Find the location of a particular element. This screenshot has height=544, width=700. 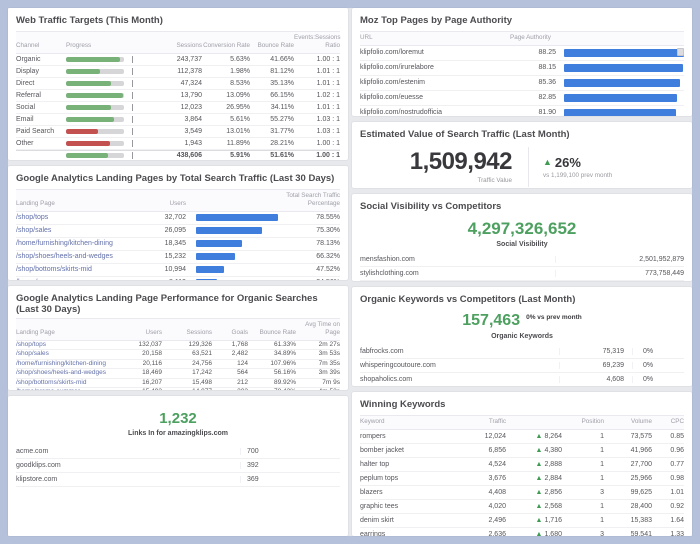

moz-row: klipfolio.com/nostrudofficia 81.90 is located at coordinates (522, 111).